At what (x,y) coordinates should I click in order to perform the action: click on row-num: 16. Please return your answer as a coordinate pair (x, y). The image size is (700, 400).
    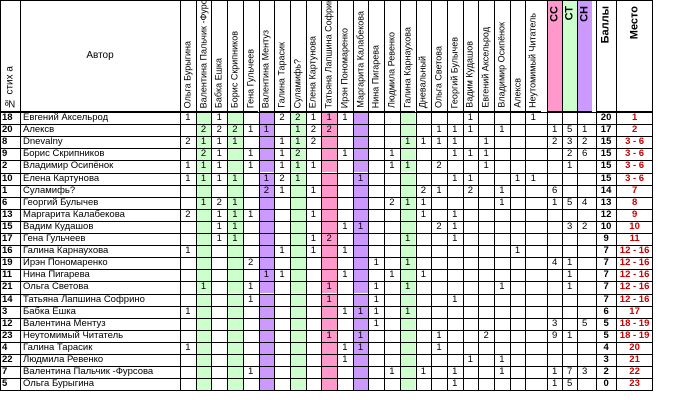
    Looking at the image, I should click on (7, 251).